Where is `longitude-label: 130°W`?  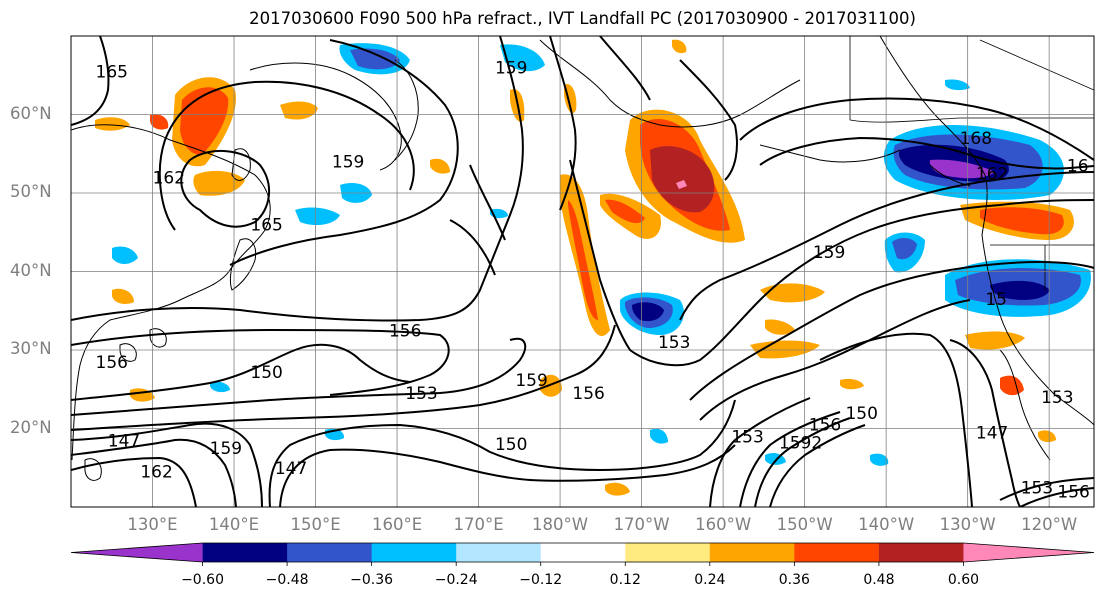
longitude-label: 130°W is located at coordinates (967, 524).